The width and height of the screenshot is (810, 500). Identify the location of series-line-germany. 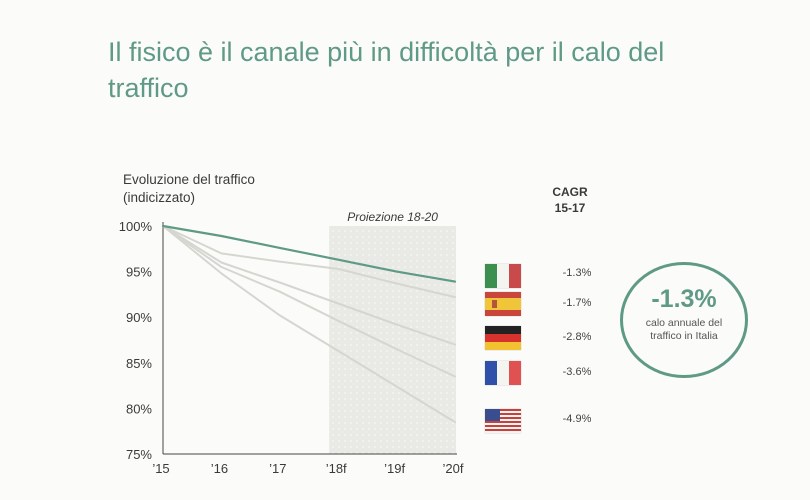
(309, 285).